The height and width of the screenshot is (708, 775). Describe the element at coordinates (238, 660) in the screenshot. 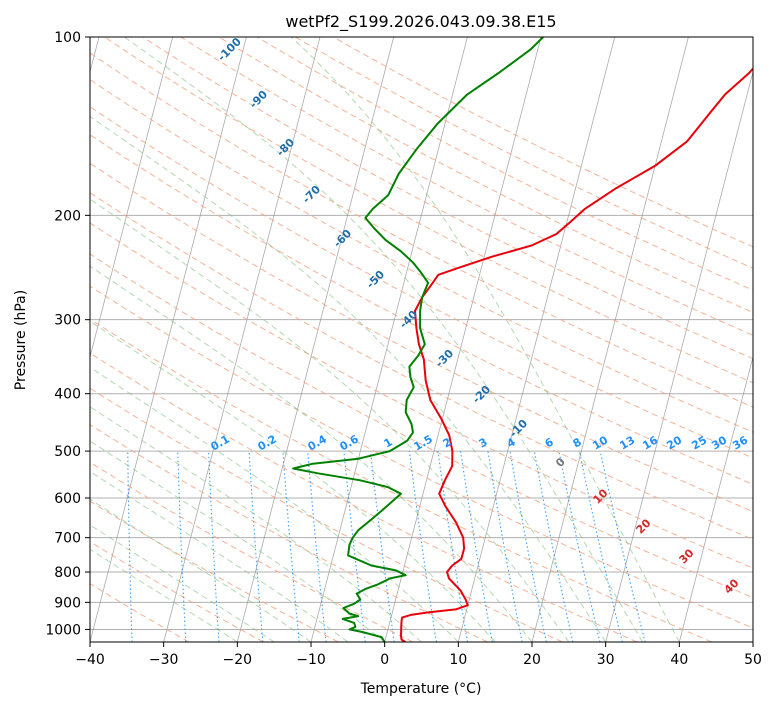

I see `x-tick-label: −20` at that location.